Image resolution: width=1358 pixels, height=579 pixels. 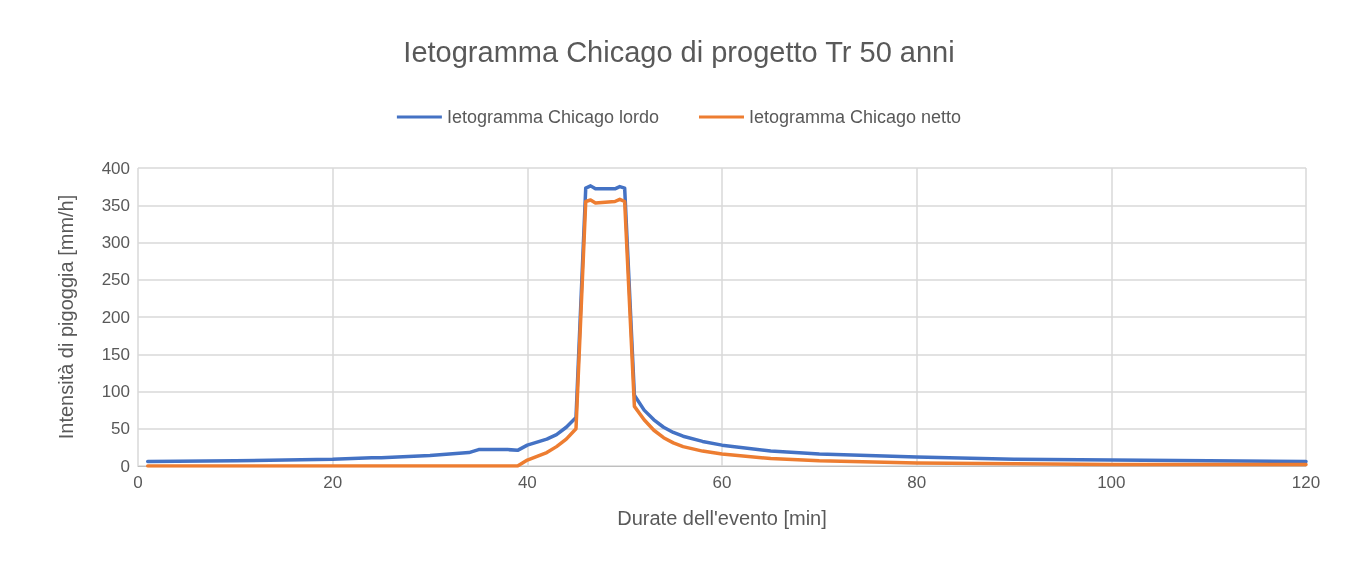 I want to click on x-axis-title: Durate dell'evento [min], so click(x=722, y=518).